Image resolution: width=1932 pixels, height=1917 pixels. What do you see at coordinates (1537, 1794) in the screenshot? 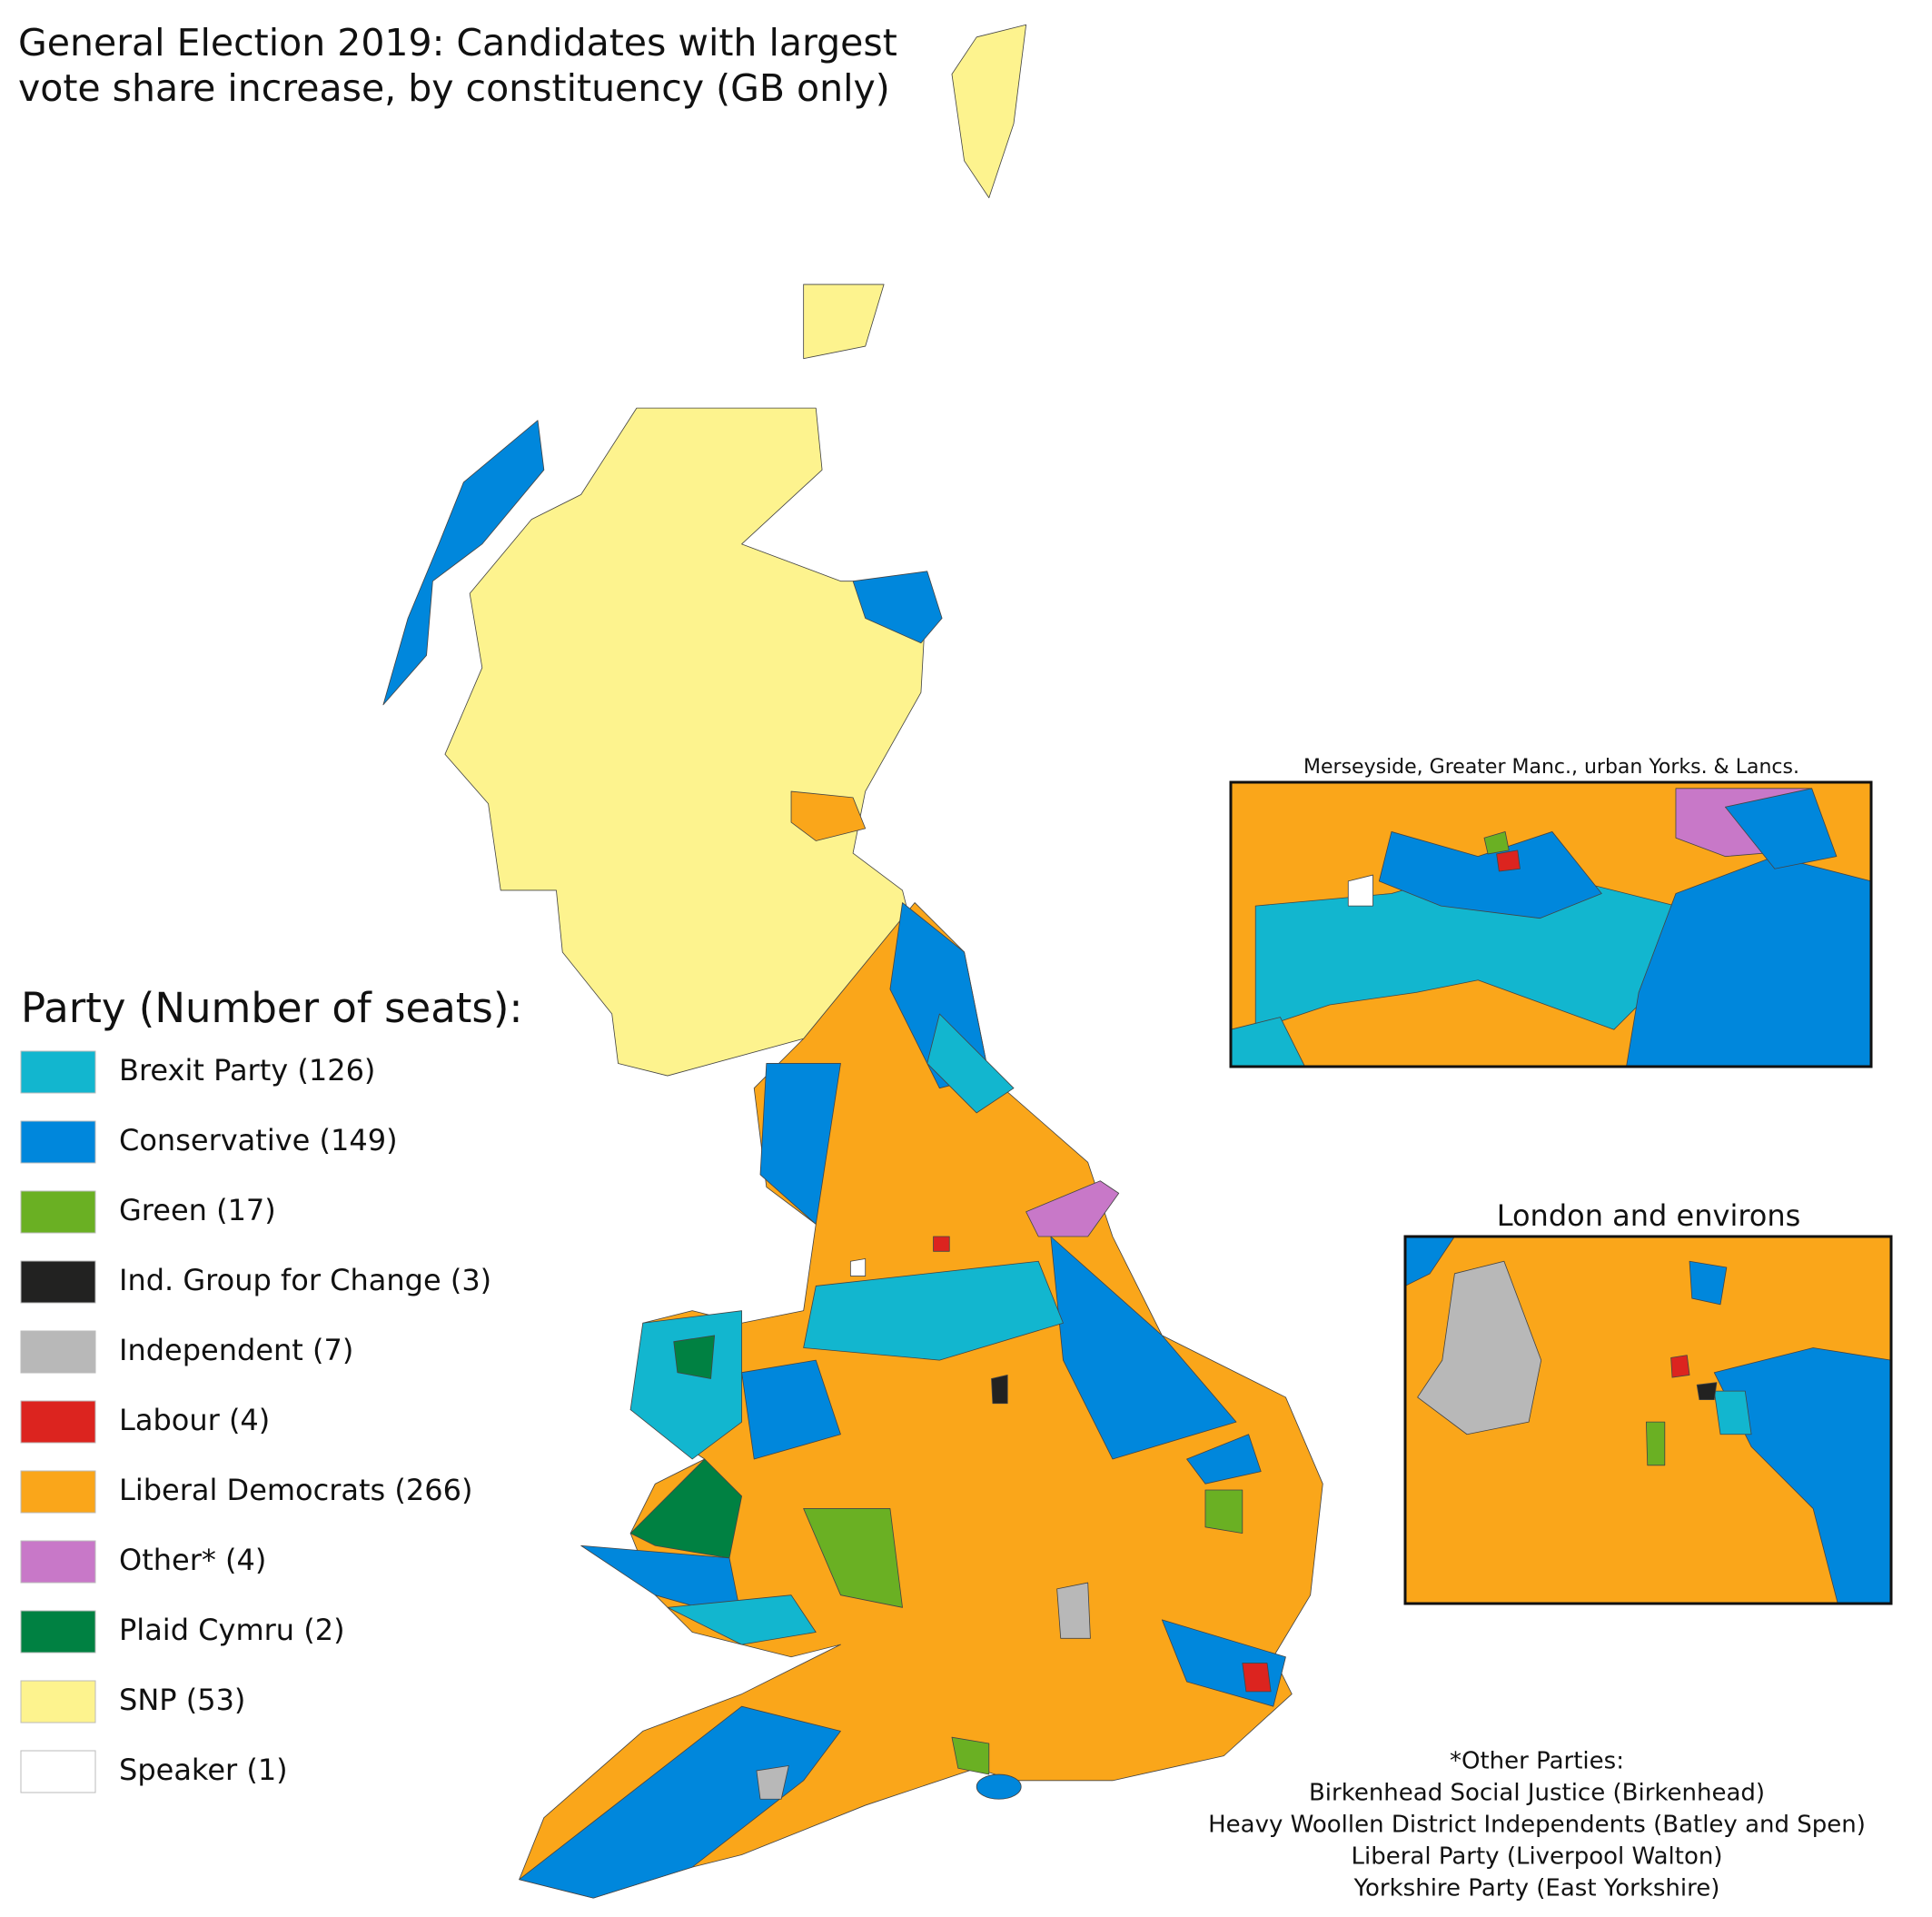
I see `footnote-line: Birkenhead Social Justice (Birkenhead)` at bounding box center [1537, 1794].